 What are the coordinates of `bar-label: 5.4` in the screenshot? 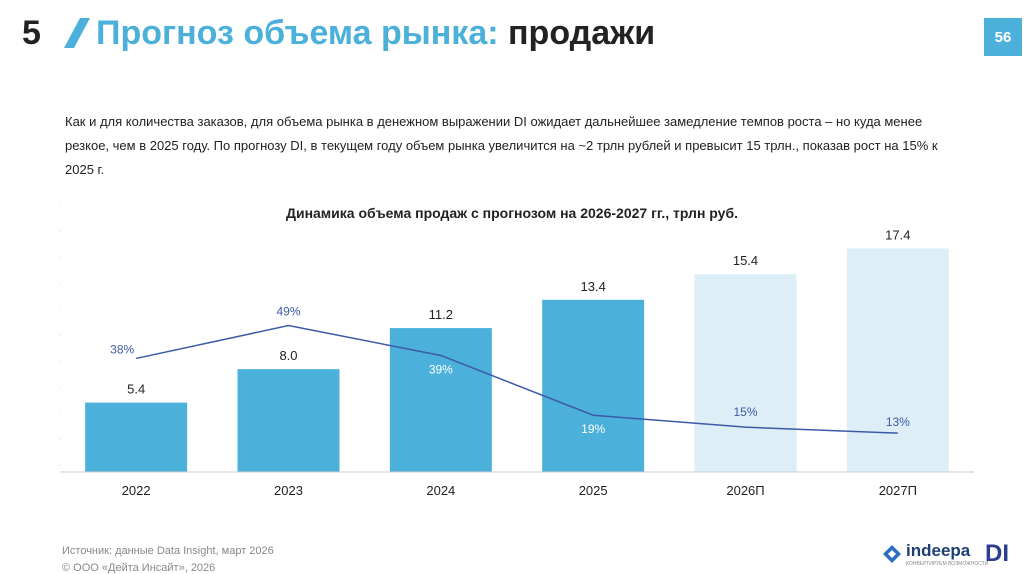 It's located at (136, 389).